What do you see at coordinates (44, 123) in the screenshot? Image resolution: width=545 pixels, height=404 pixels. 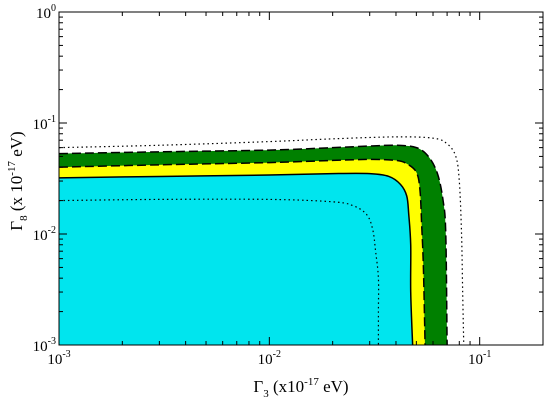 I see `y-tick-label: 10⁻¹` at bounding box center [44, 123].